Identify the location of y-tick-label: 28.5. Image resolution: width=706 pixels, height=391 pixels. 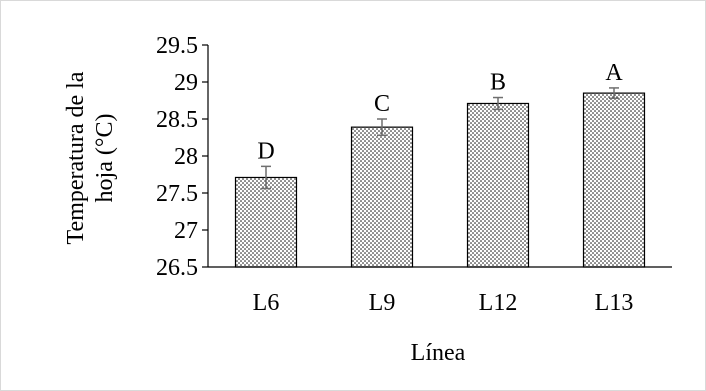
(177, 120).